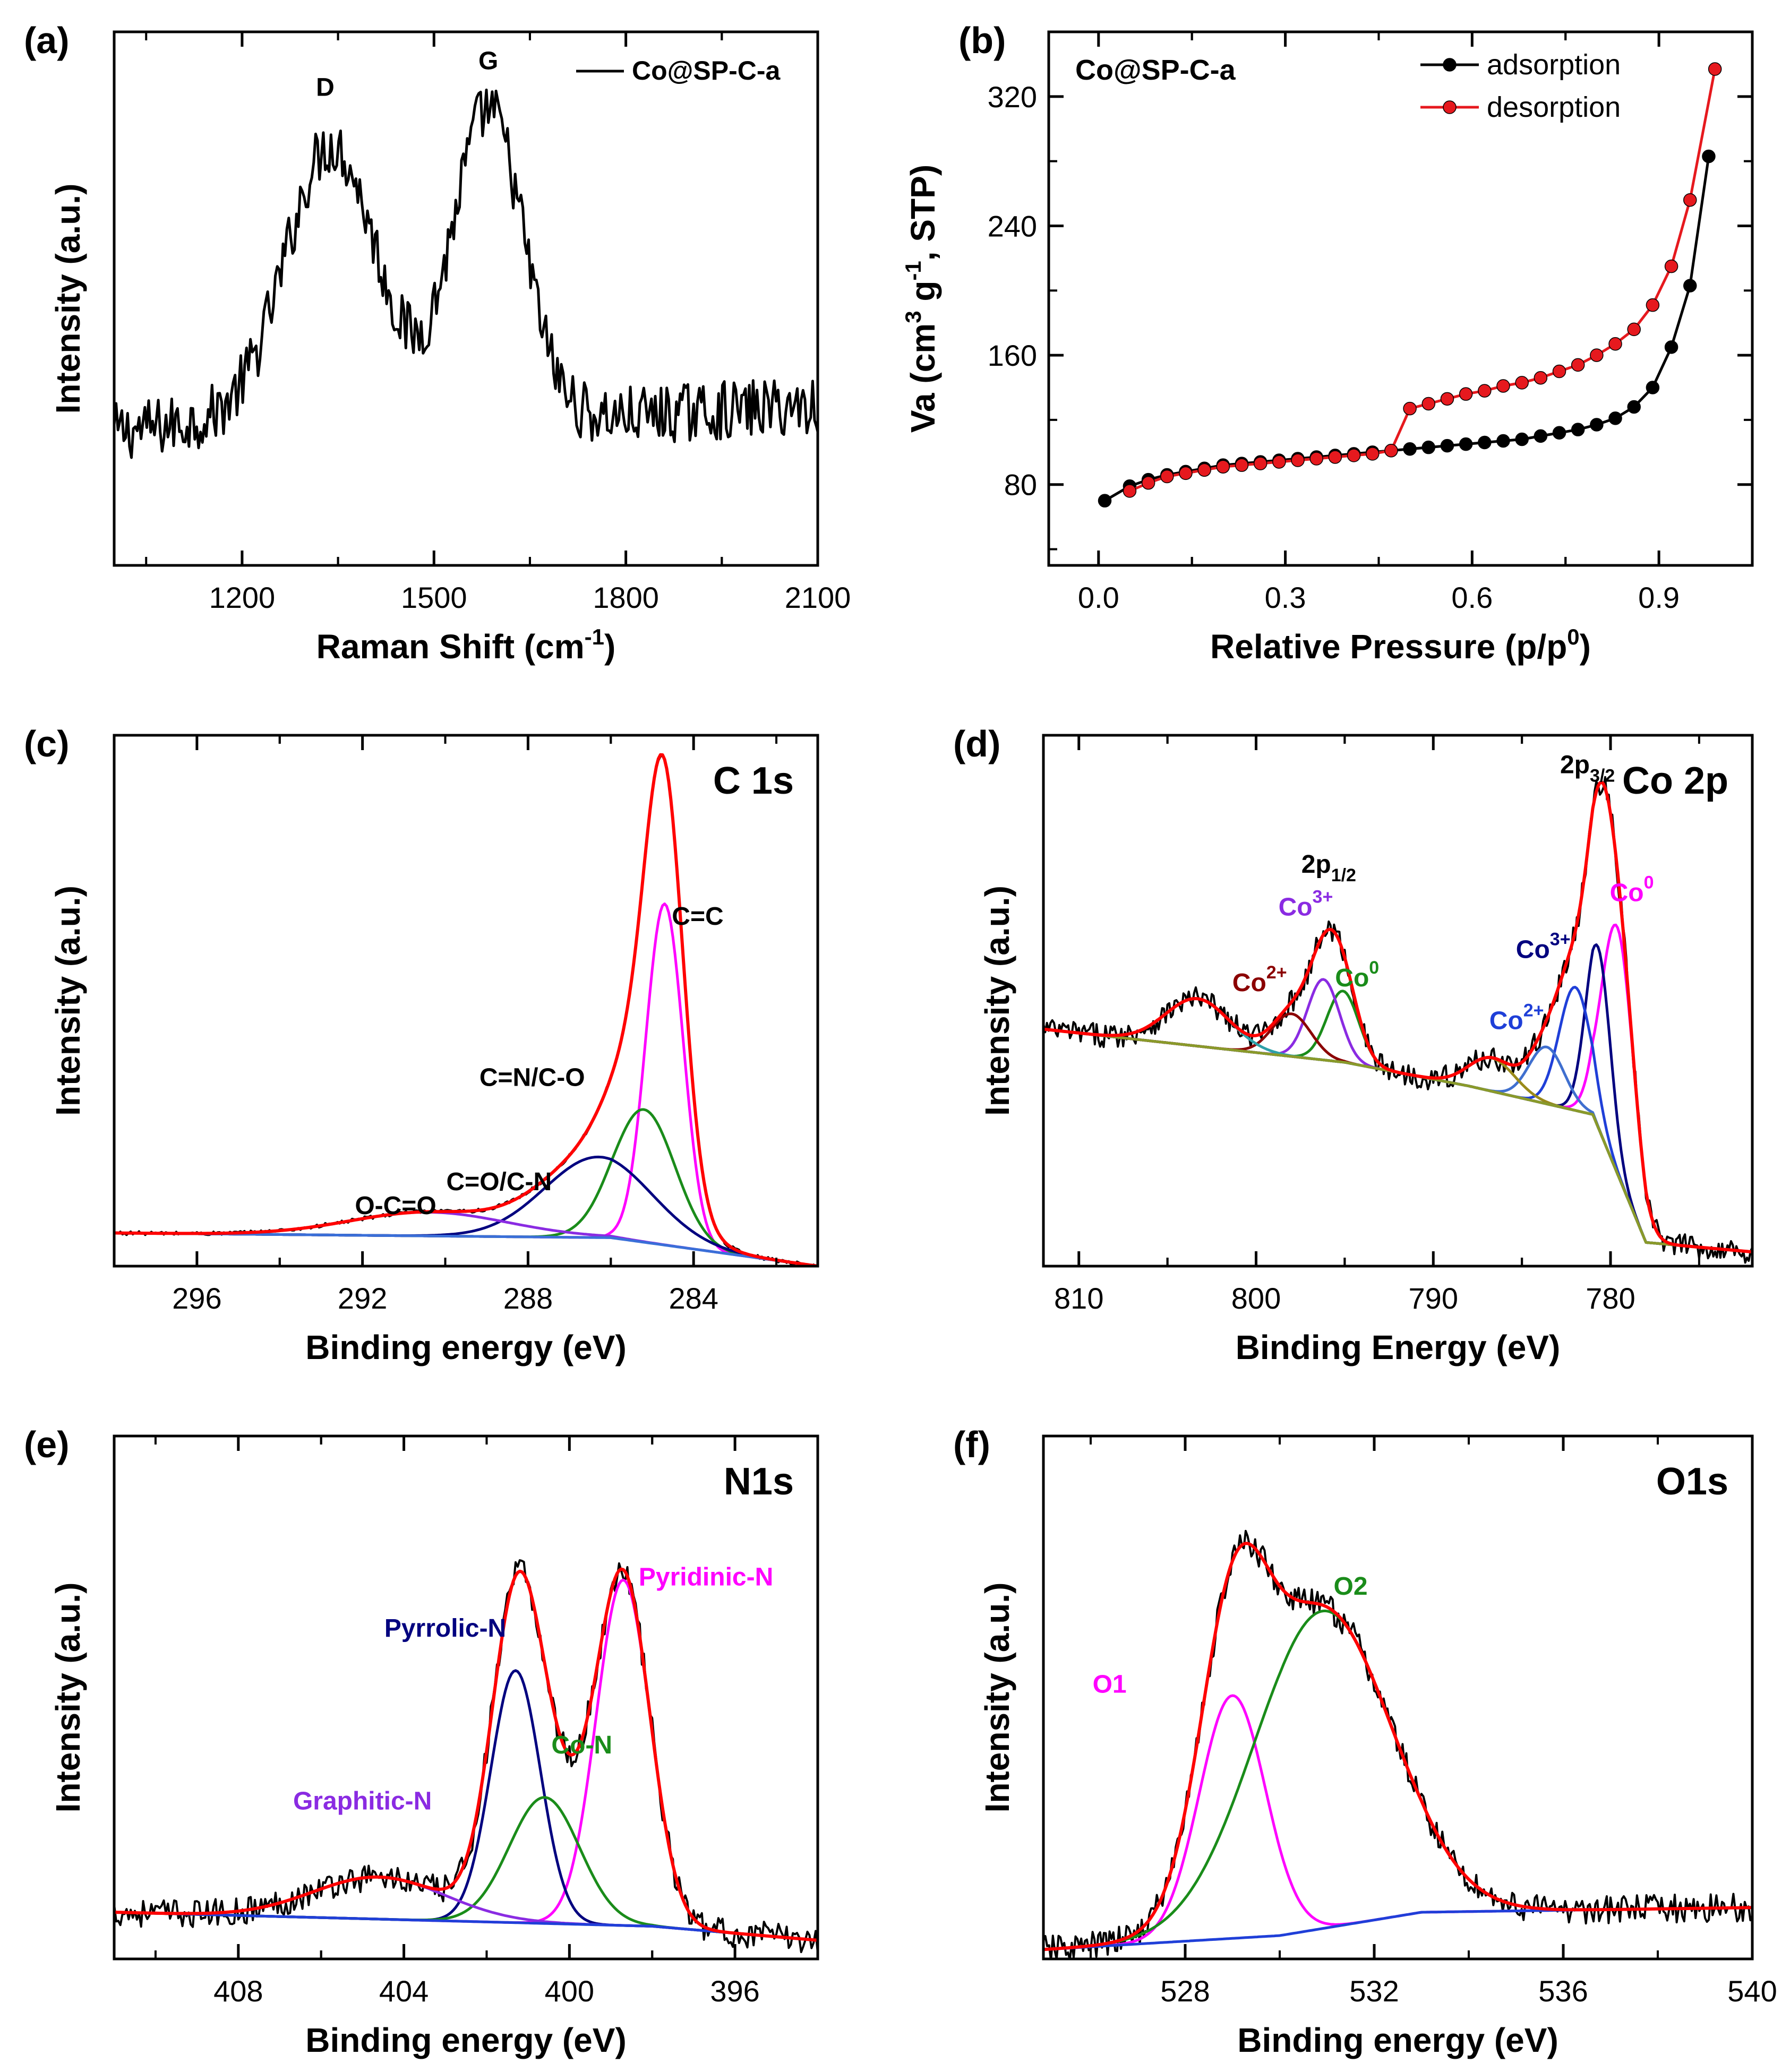  Describe the element at coordinates (362, 1801) in the screenshot. I see `annotation-graphitic-n: Graphitic-N` at that location.